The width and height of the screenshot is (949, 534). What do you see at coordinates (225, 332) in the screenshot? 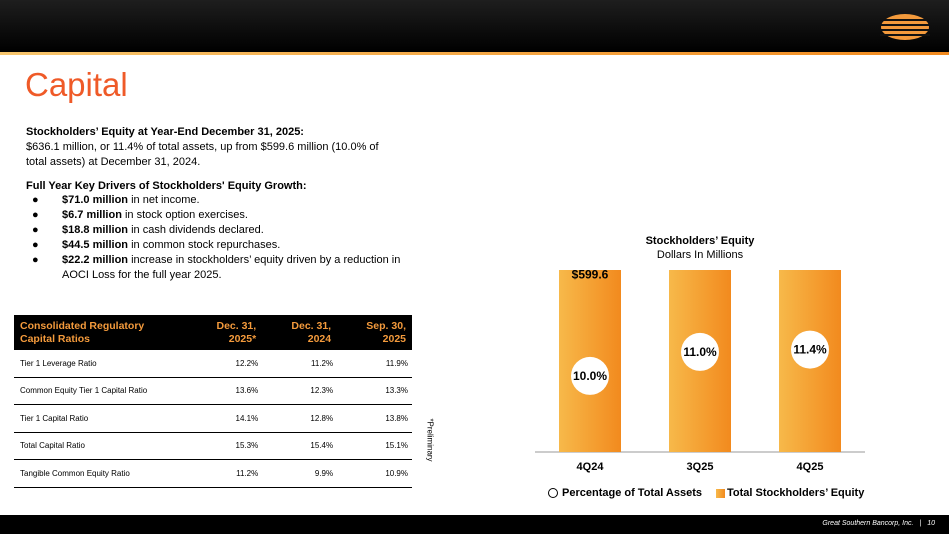
I see `table-header: Dec. 31, 2025*` at bounding box center [225, 332].